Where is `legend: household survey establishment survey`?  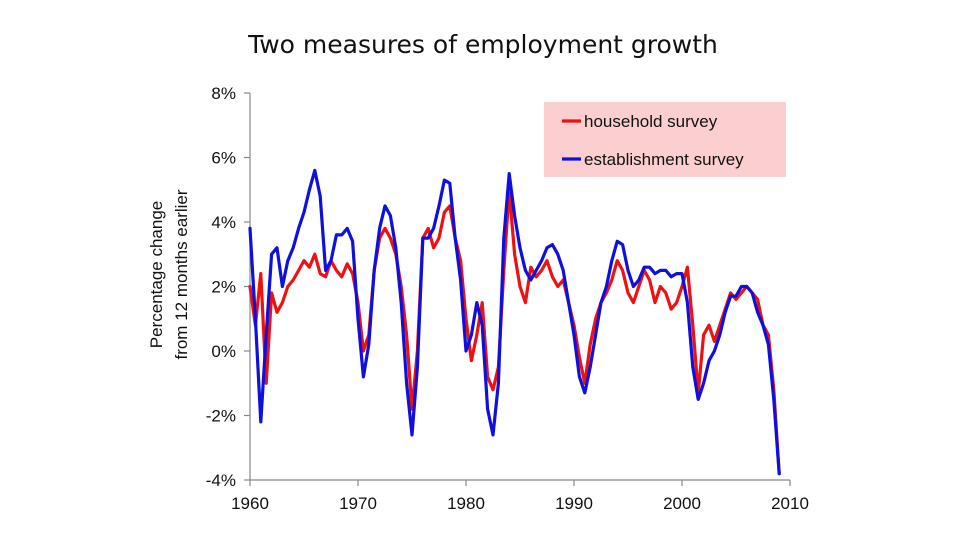
legend: household survey establishment survey is located at coordinates (665, 139).